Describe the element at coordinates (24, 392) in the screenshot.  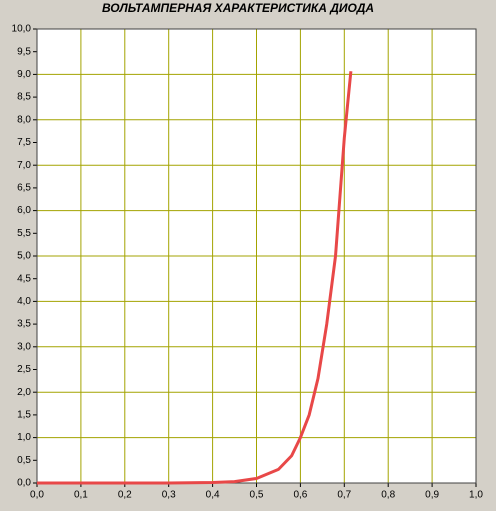
I see `y-tick-label: 2,0` at that location.